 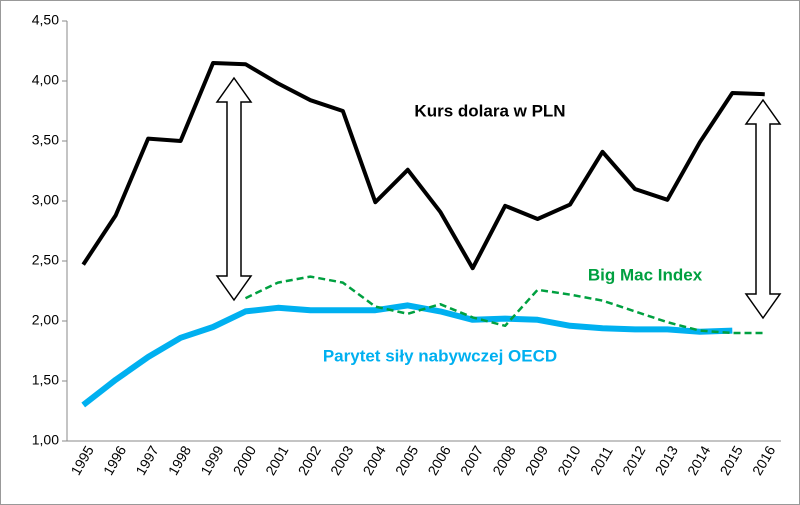 I want to click on series-label: Big Mac Index, so click(x=645, y=274).